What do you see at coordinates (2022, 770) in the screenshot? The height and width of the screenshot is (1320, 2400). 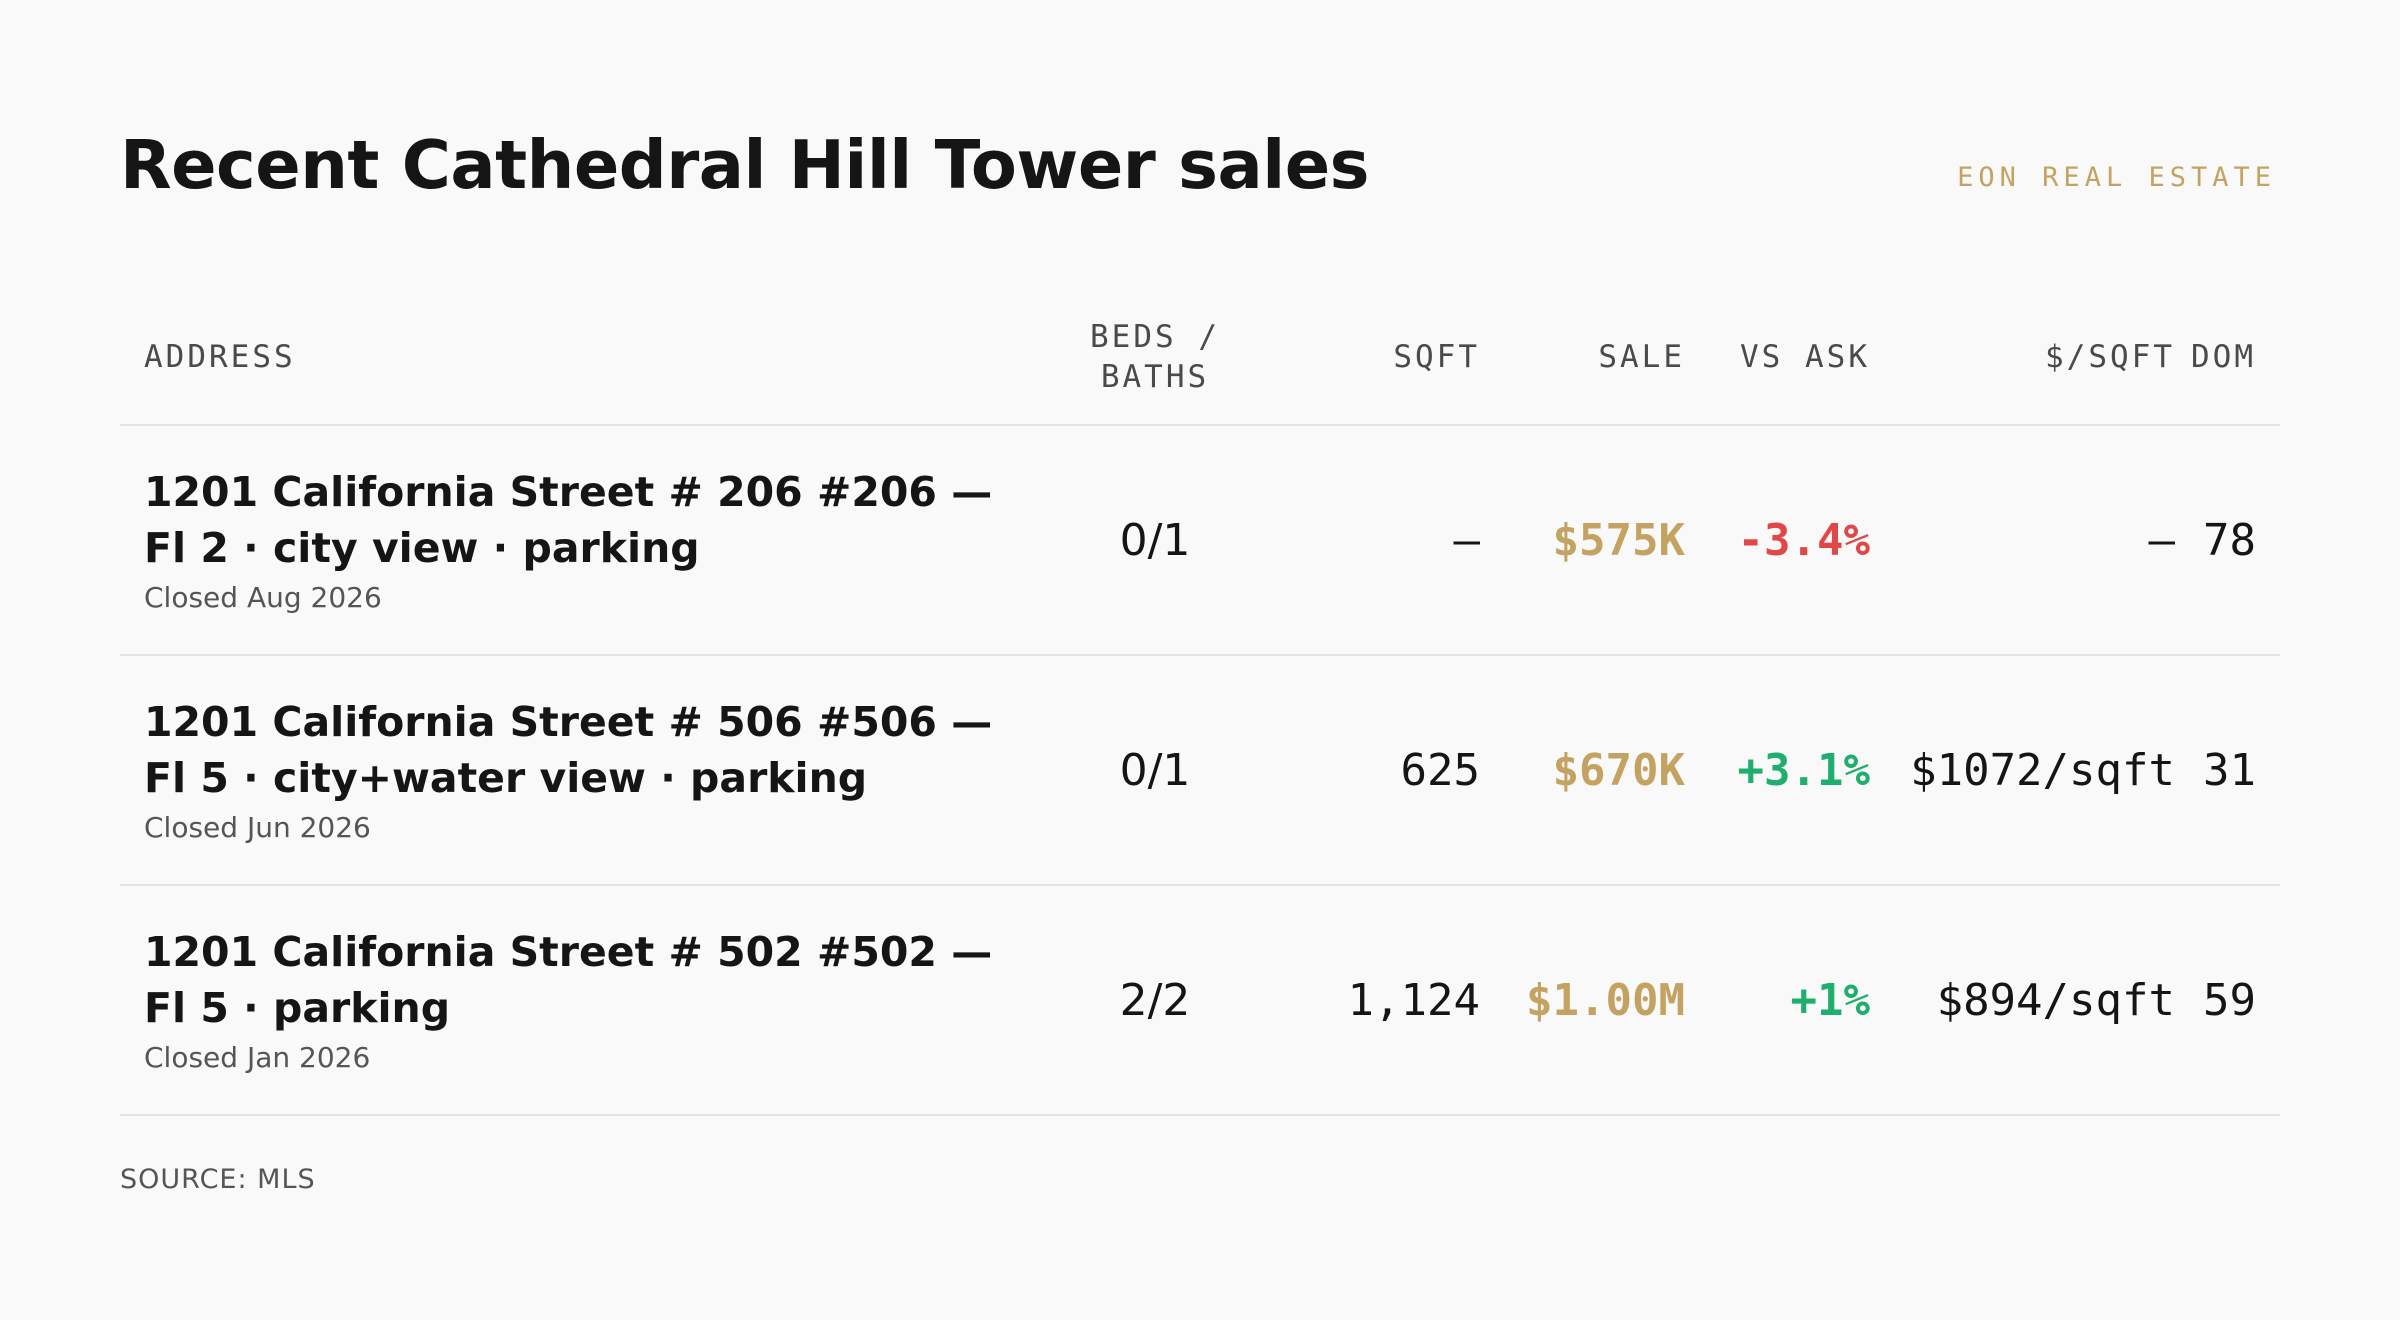 I see `price-per-sqft-cell: $1072/sqft` at bounding box center [2022, 770].